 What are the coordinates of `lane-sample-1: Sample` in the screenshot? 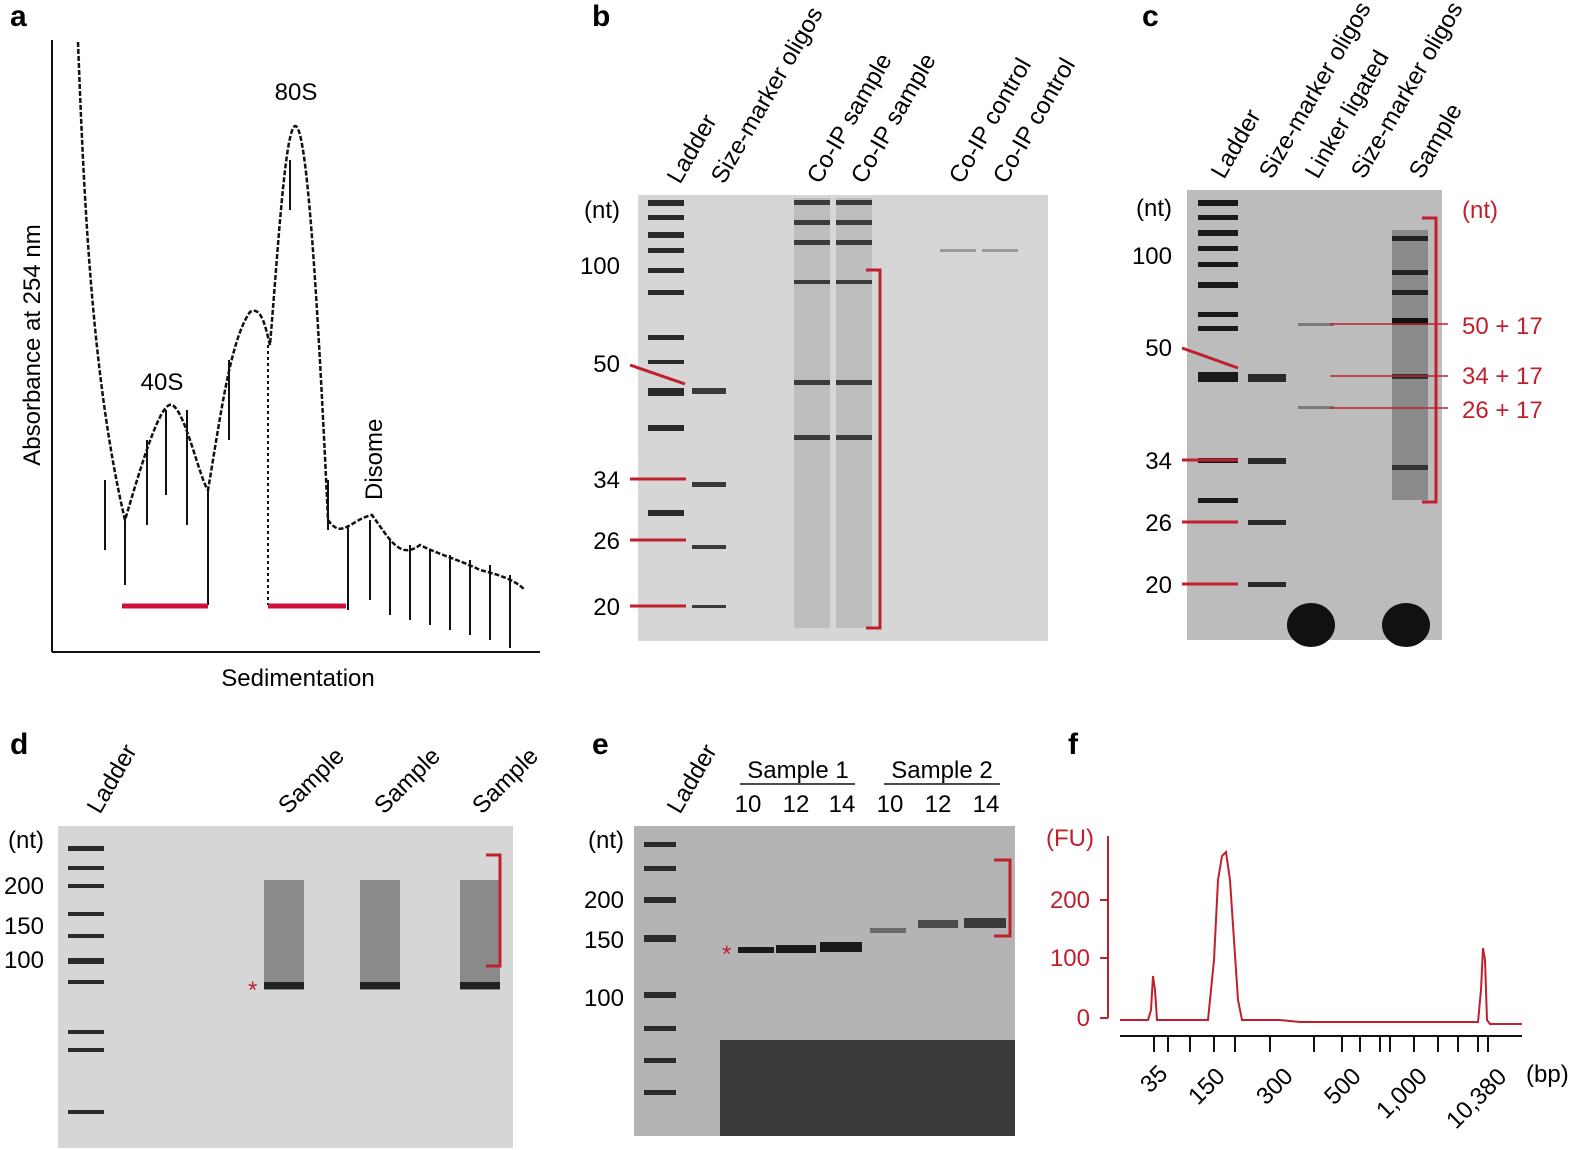 It's located at (311, 781).